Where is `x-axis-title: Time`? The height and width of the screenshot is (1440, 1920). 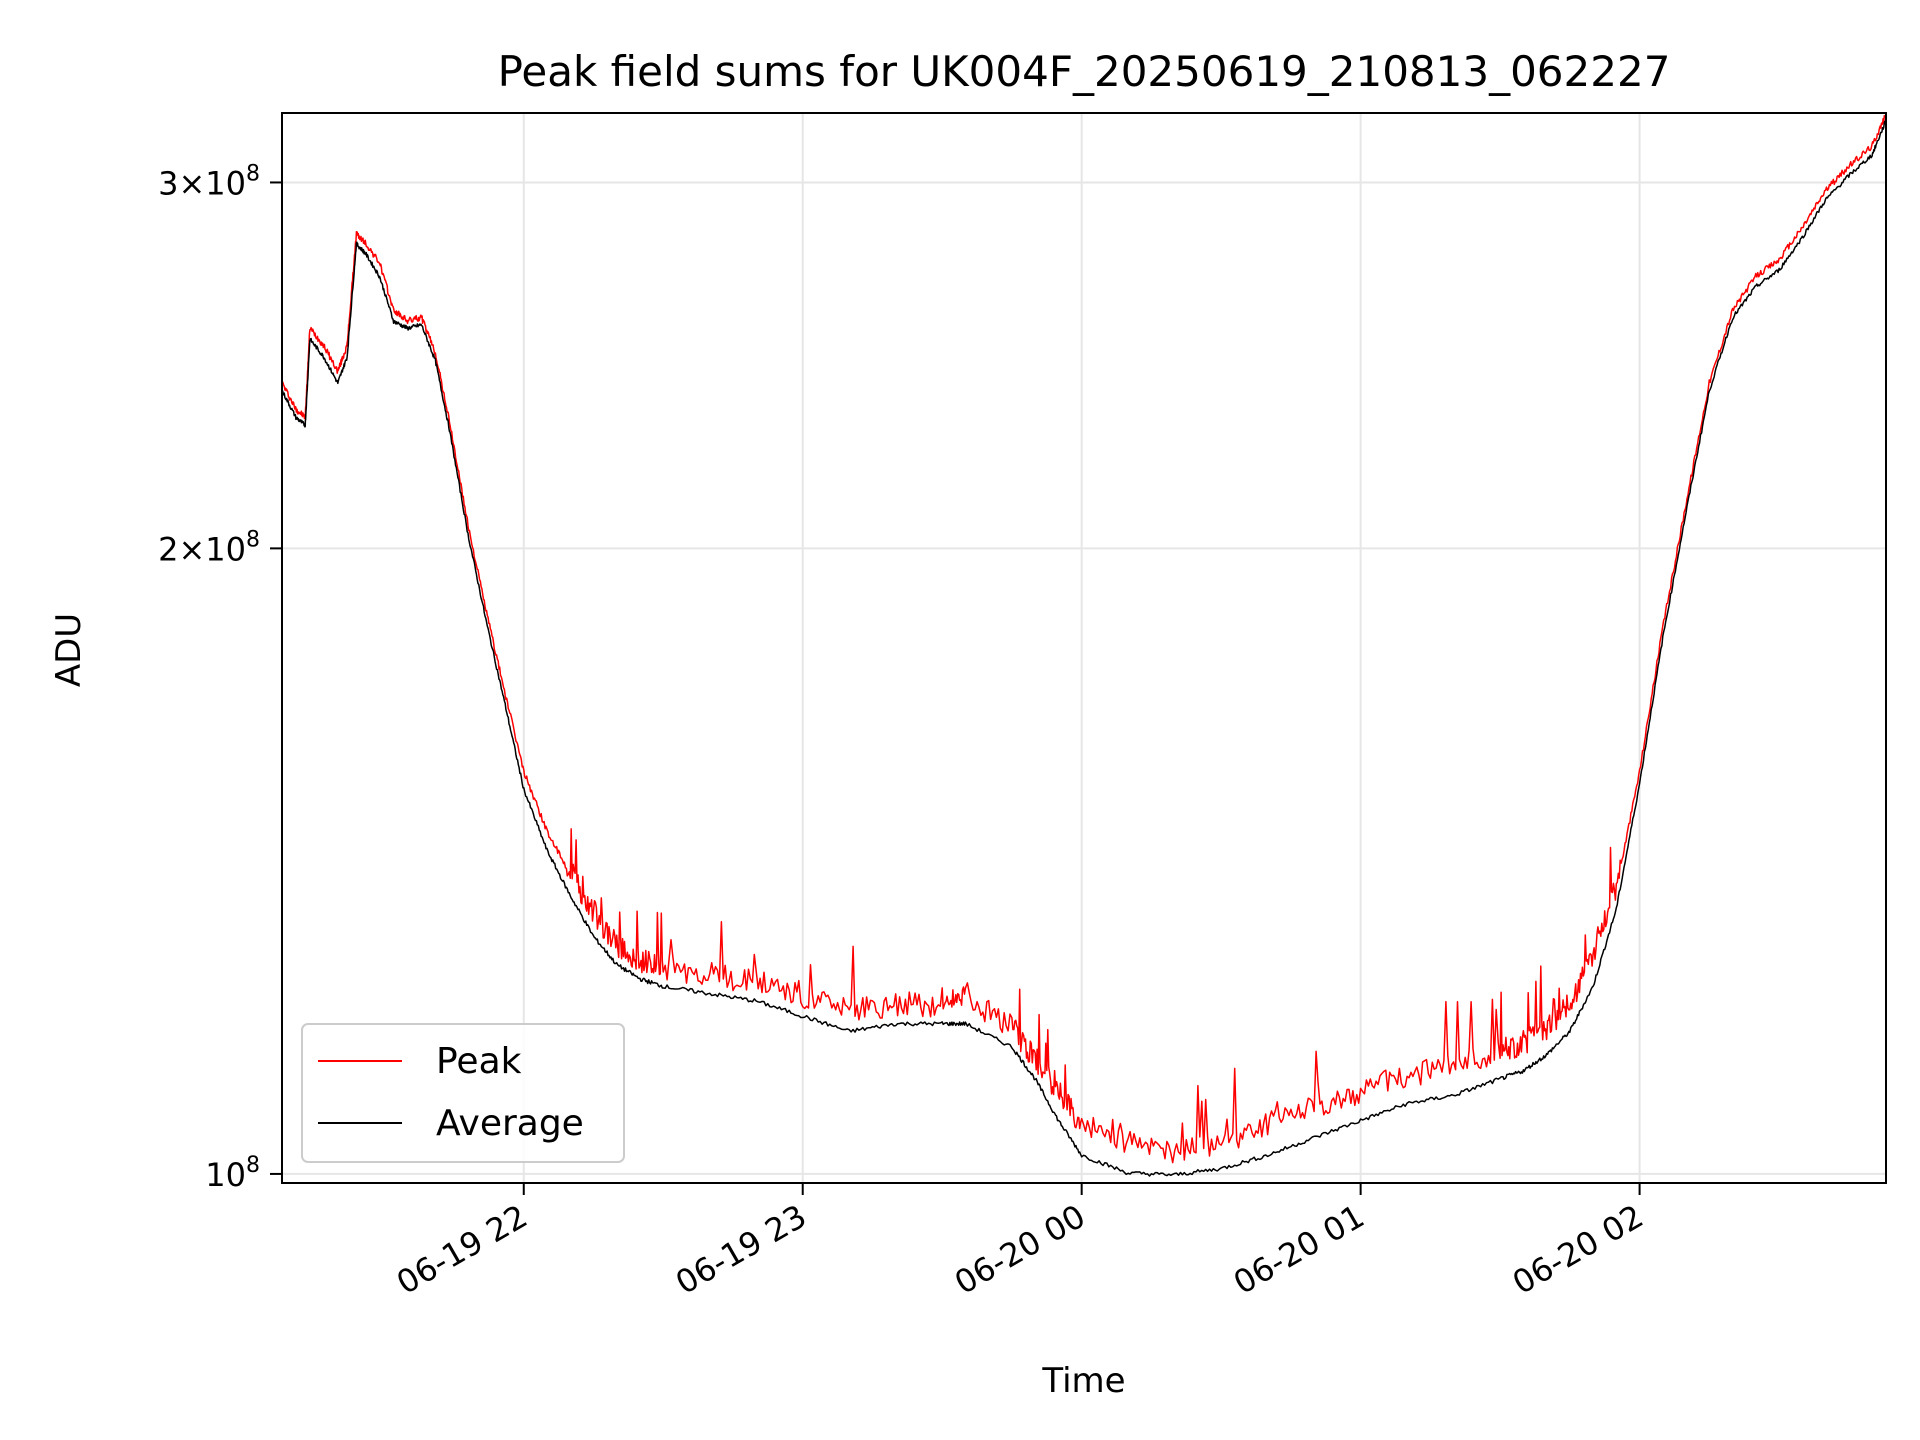 x-axis-title: Time is located at coordinates (1083, 1381).